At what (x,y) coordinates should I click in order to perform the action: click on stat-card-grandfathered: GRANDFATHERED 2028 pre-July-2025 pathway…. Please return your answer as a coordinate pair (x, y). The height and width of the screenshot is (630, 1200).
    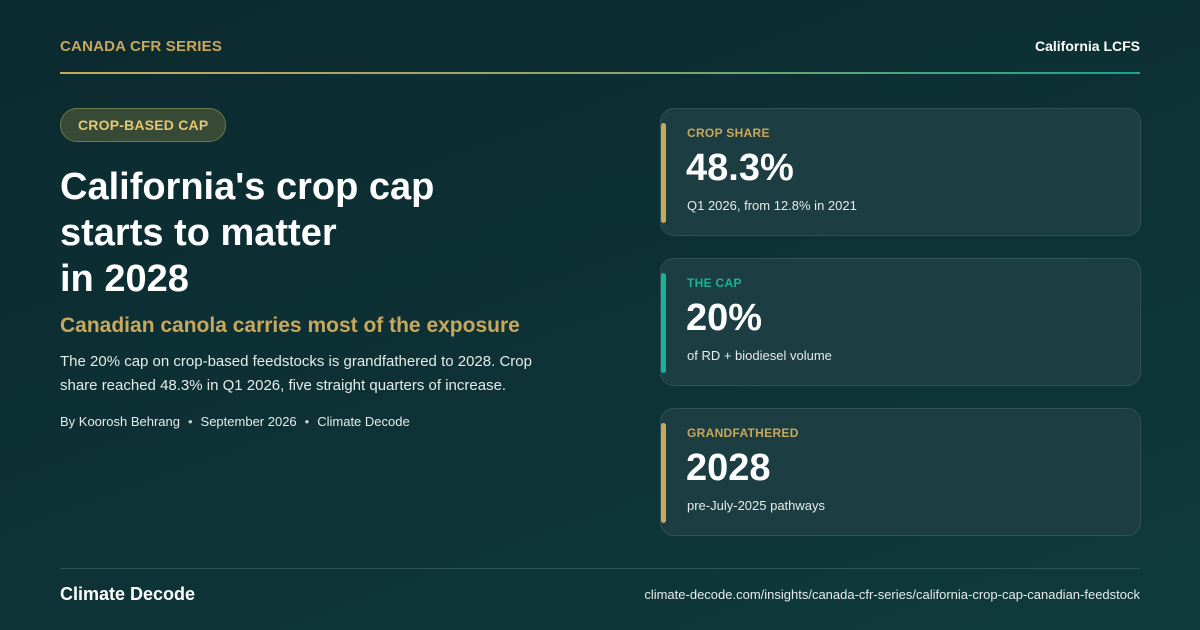
    Looking at the image, I should click on (900, 472).